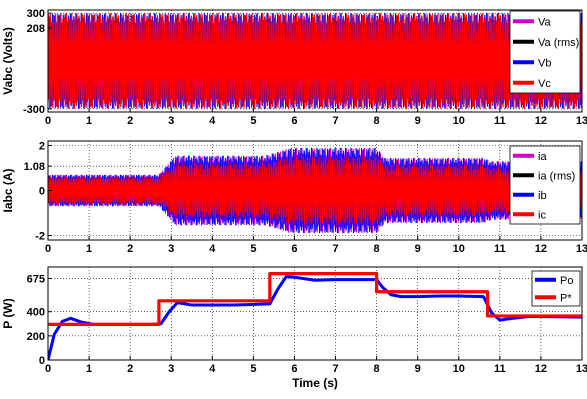  Describe the element at coordinates (542, 196) in the screenshot. I see `legend-label: ib` at that location.